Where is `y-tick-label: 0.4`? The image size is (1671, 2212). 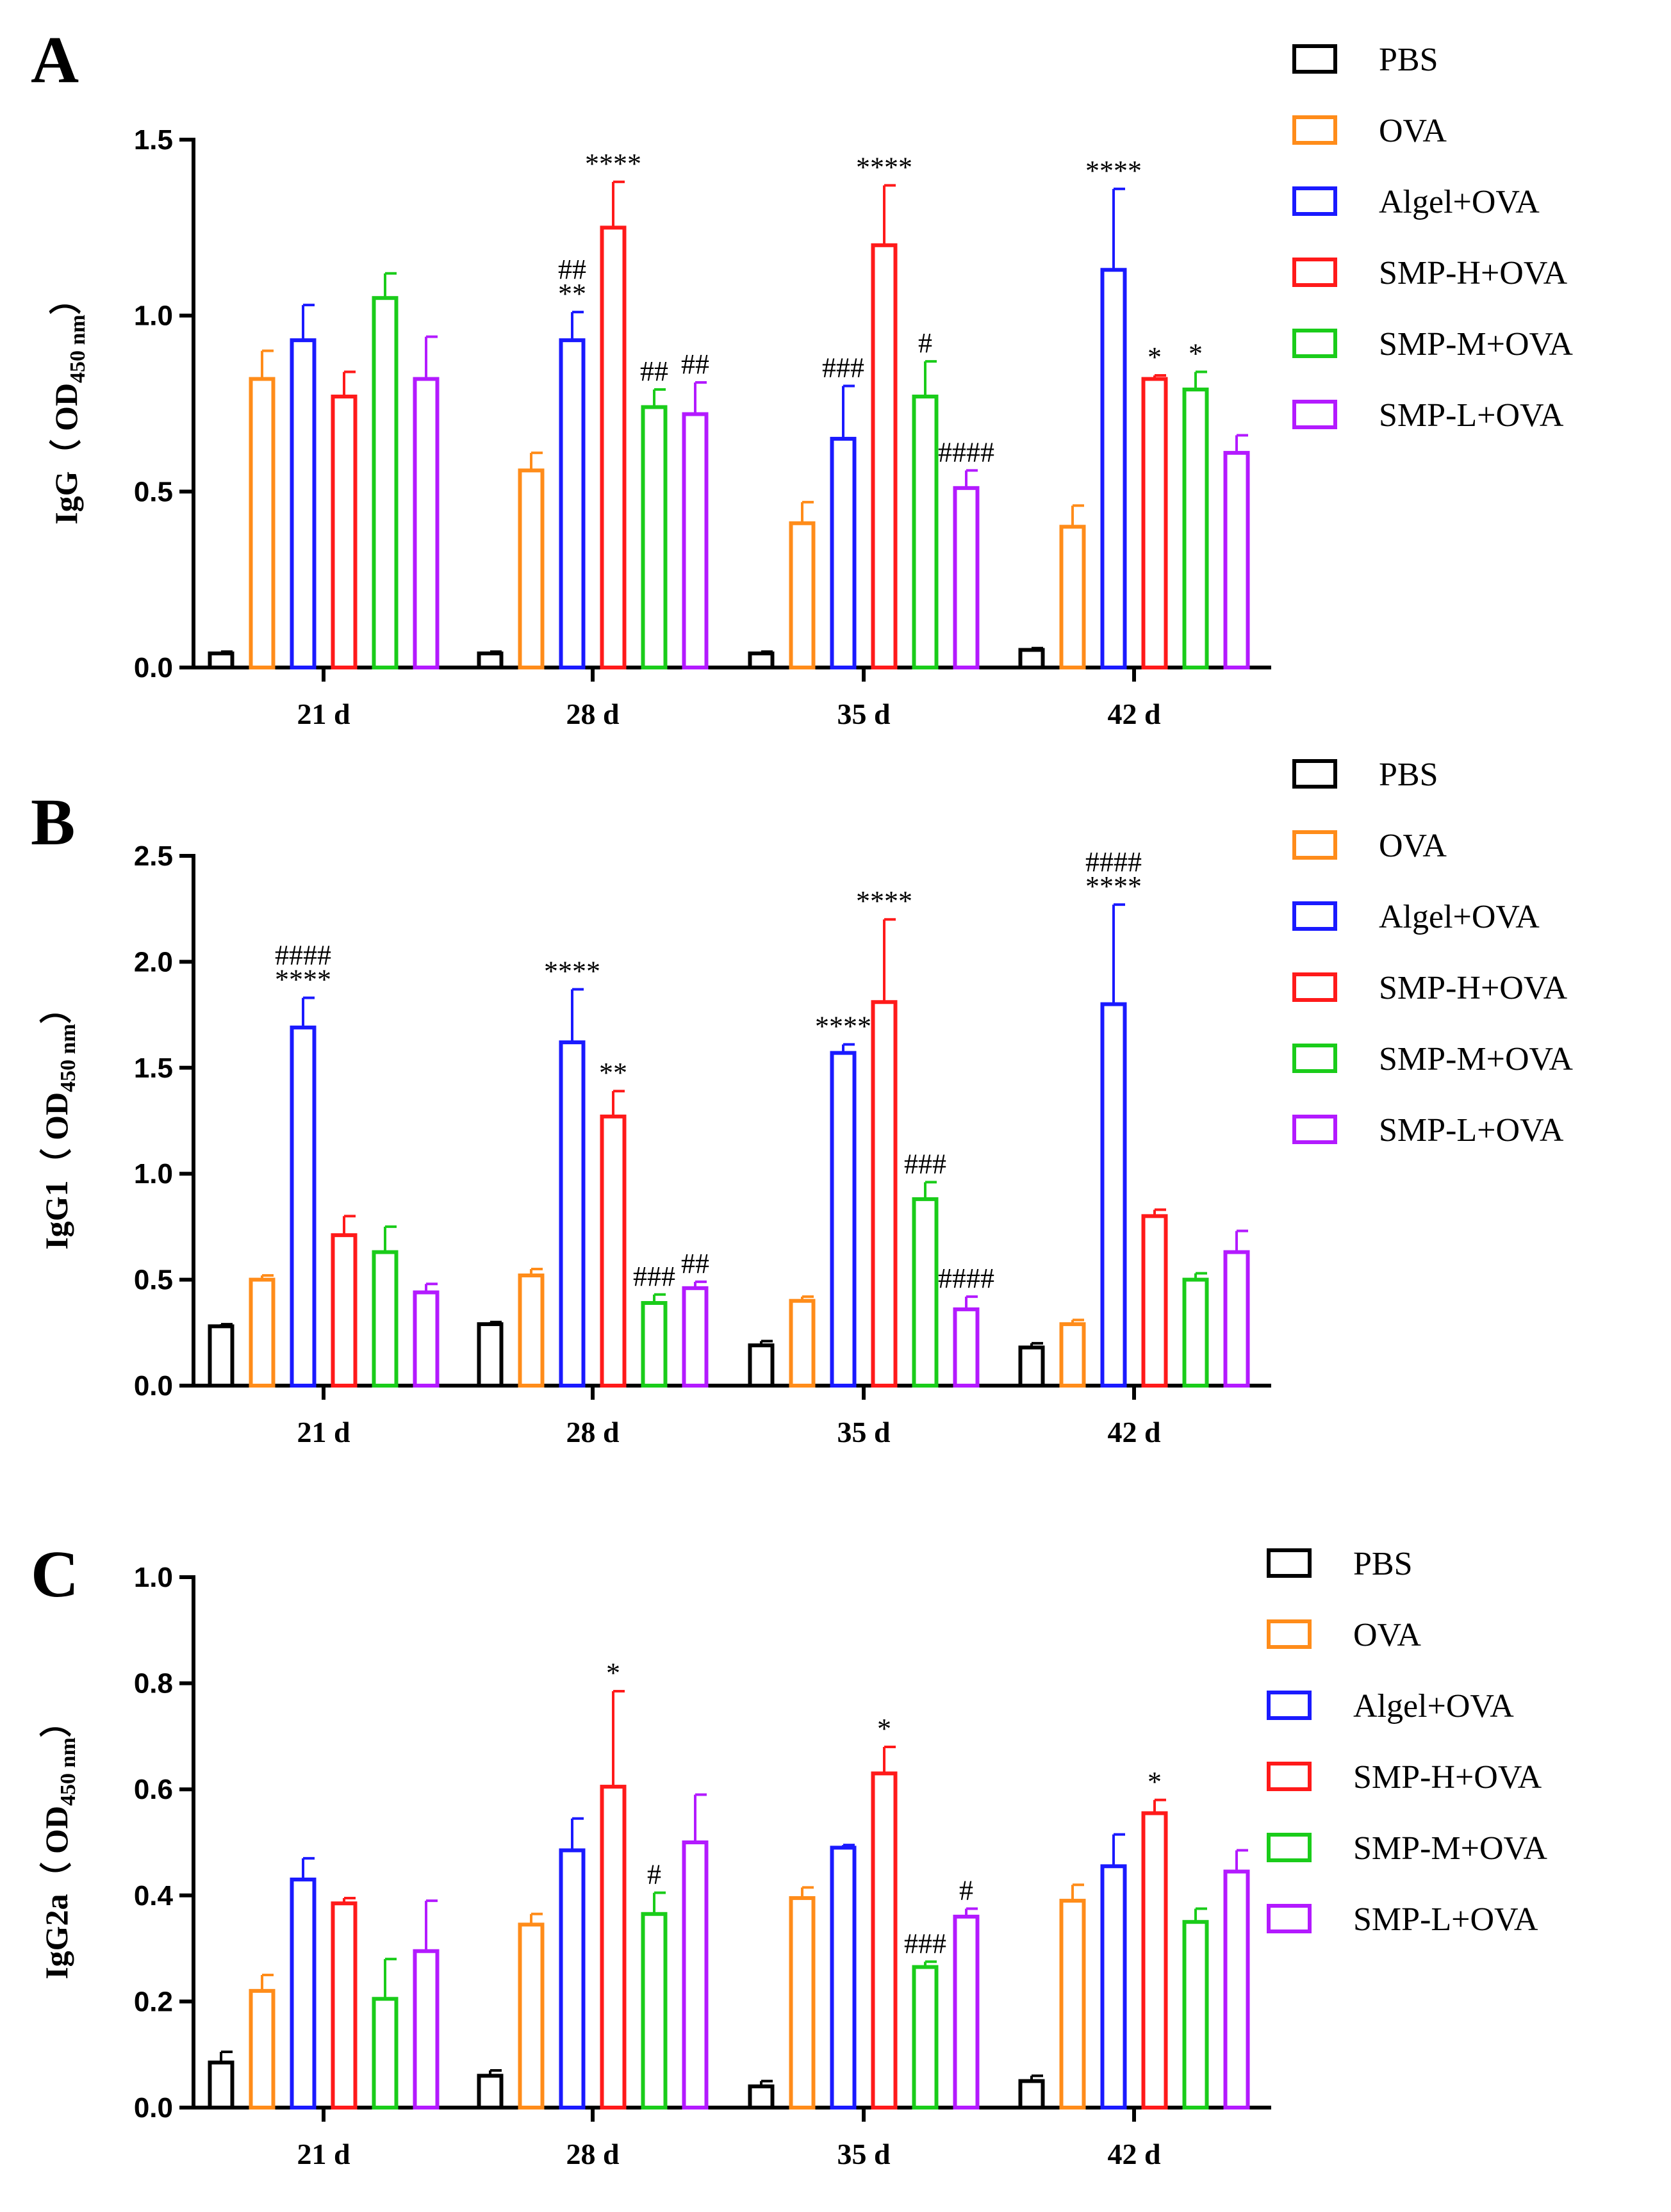
y-tick-label: 0.4 is located at coordinates (154, 1896).